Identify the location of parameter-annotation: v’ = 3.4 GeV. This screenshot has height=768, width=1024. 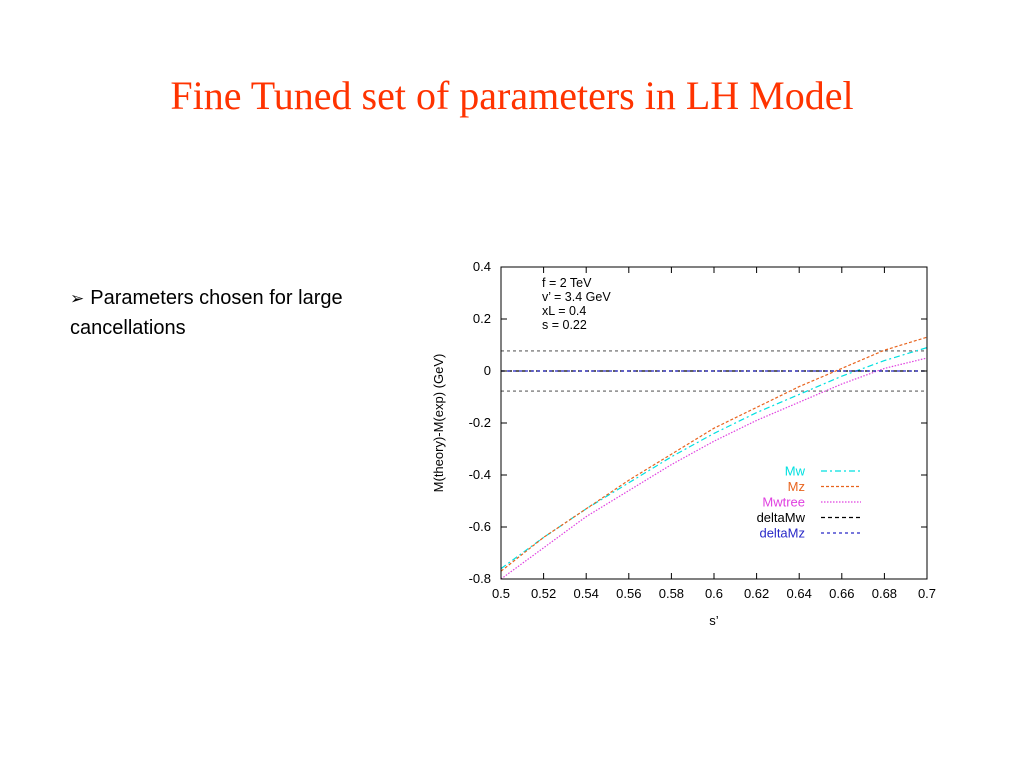
(576, 297).